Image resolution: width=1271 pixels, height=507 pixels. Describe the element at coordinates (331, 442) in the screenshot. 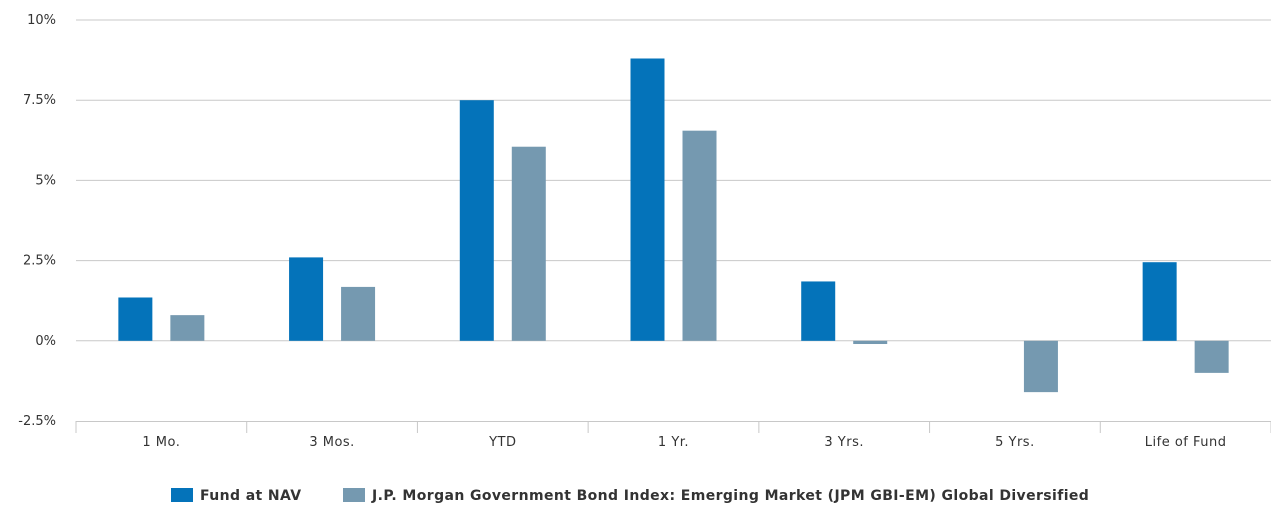

I see `x-tick-label: 3 Mos.` at that location.